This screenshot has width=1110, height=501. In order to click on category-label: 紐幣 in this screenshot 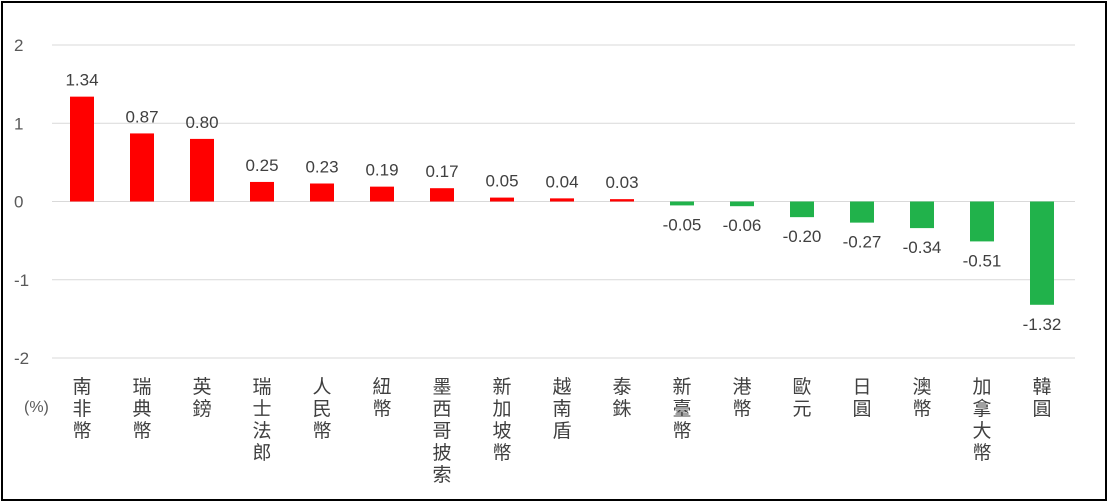, I will do `click(381, 398)`.